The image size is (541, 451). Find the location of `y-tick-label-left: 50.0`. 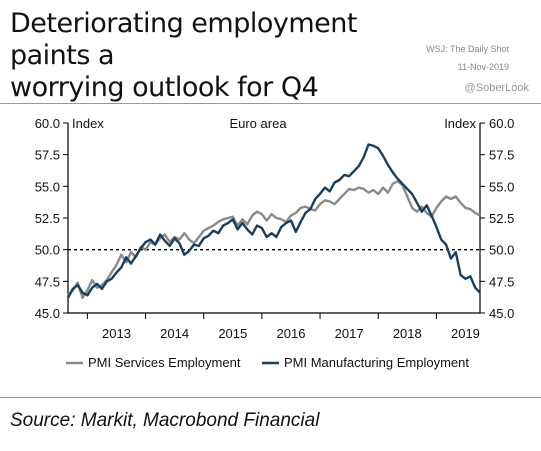

y-tick-label-left: 50.0 is located at coordinates (47, 250).